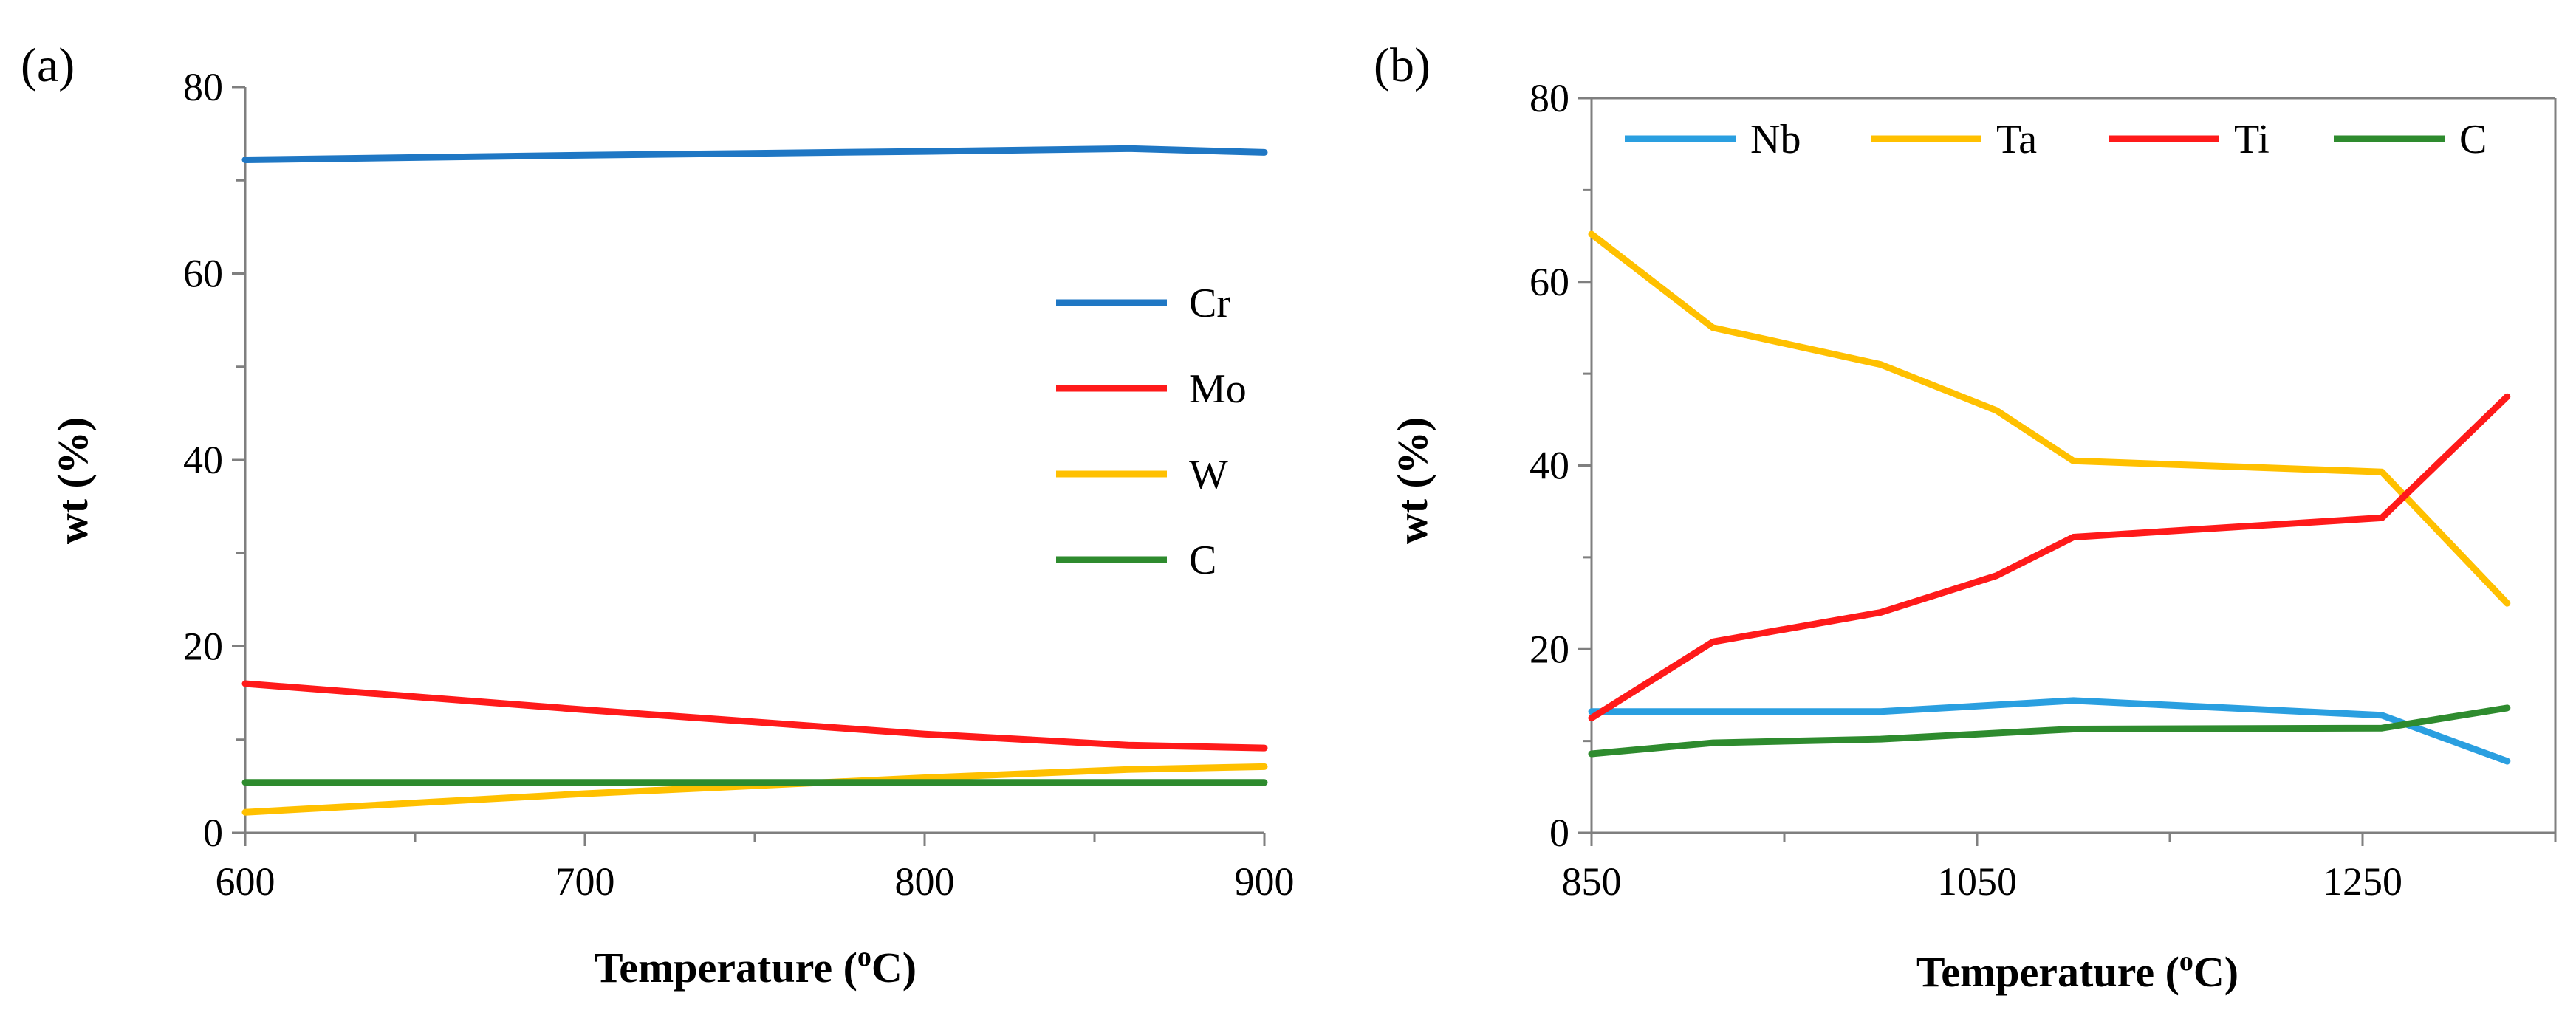  Describe the element at coordinates (203, 647) in the screenshot. I see `panel-a-y-tick-label: 20` at that location.